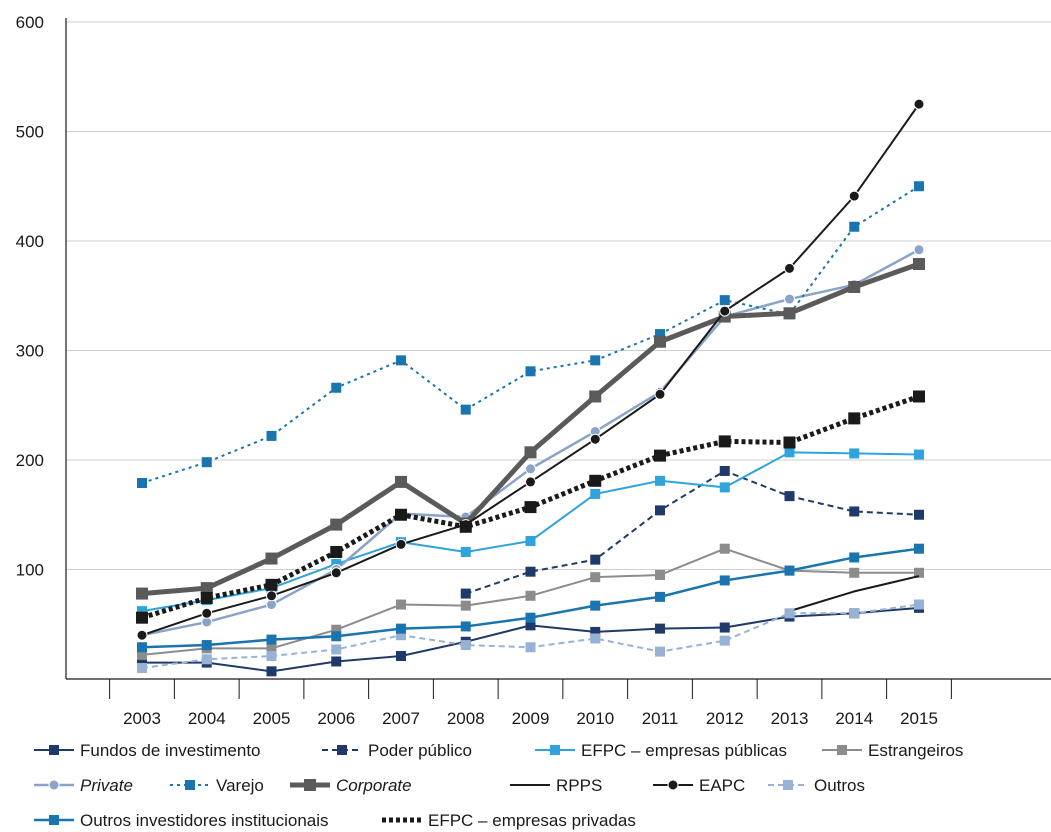  I want to click on legend-label-poder-publico: Poder público, so click(420, 750).